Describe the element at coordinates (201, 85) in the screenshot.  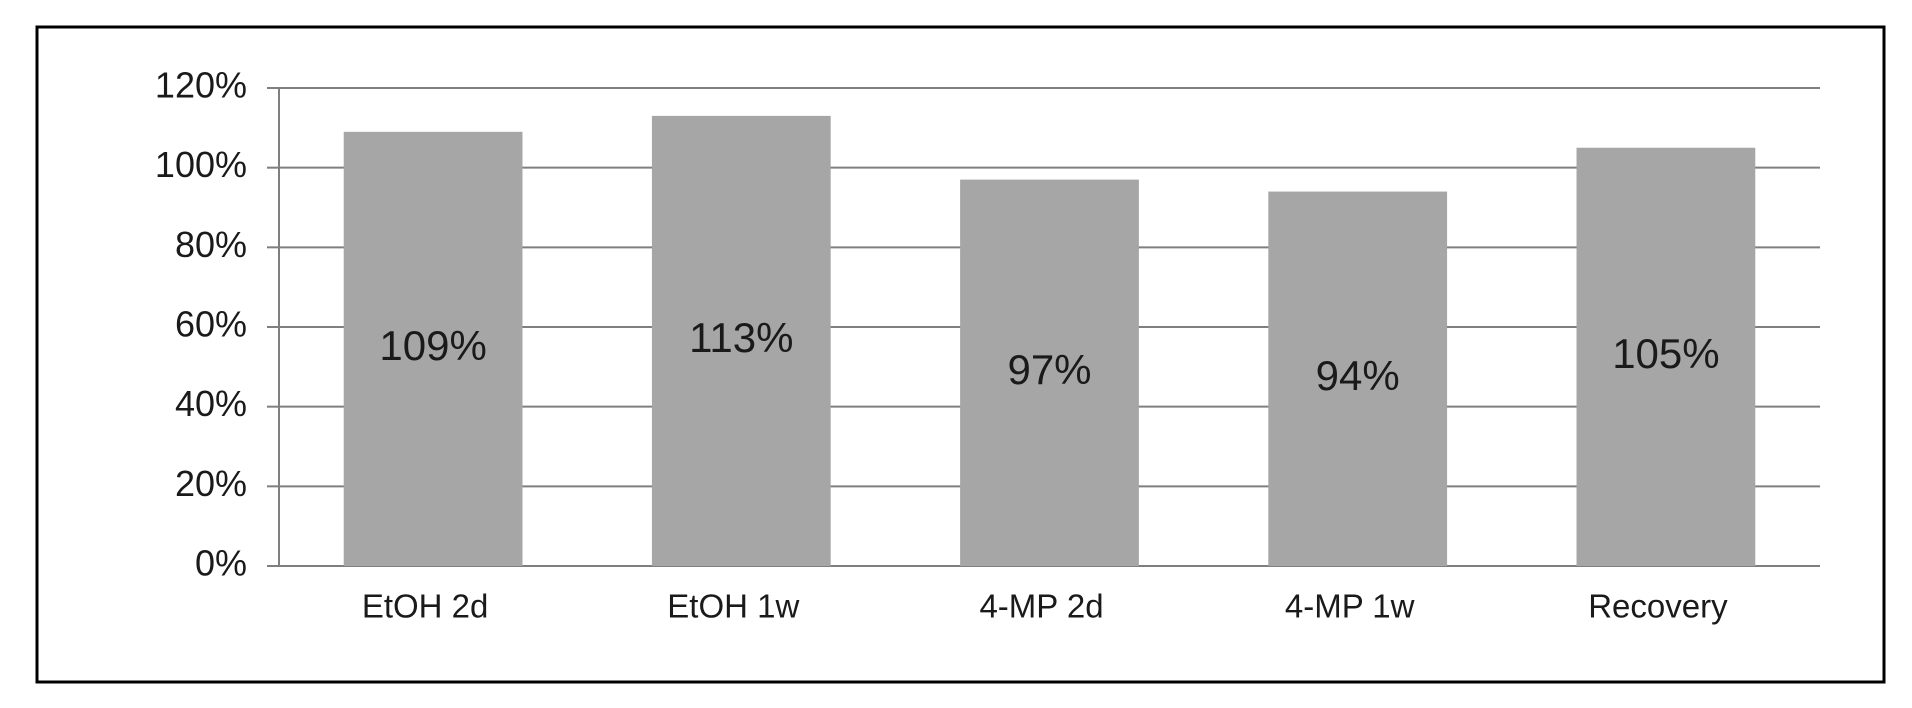
I see `y-tick-label: 120%` at that location.